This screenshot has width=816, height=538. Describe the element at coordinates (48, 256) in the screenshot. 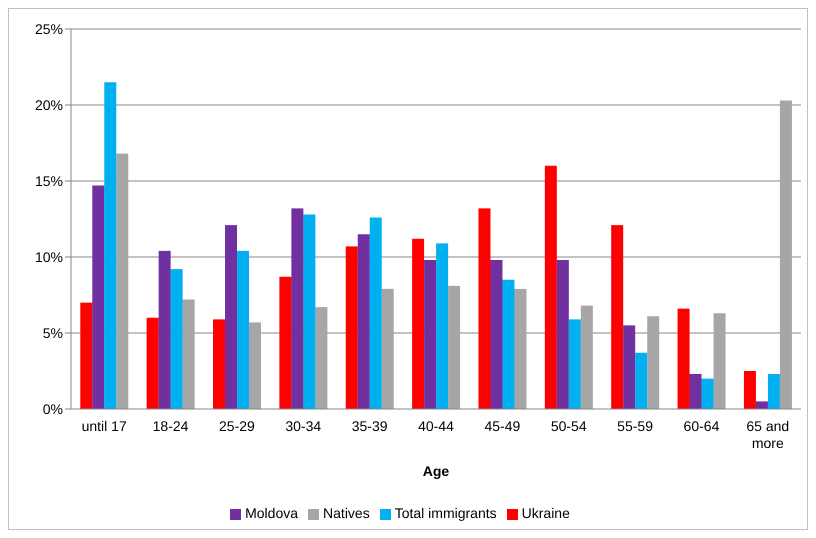

I see `y-tick-label: 10%` at that location.